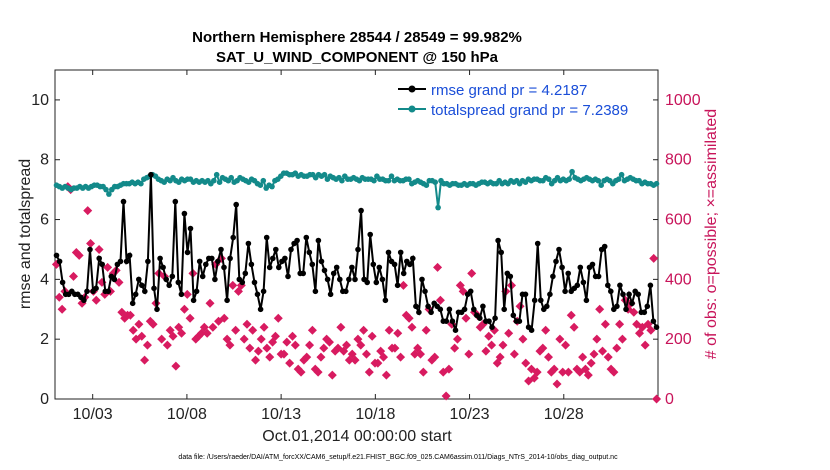 The image size is (830, 470). I want to click on y-axis-label-right: # of obs: o=possible; ×=assimilated, so click(711, 234).